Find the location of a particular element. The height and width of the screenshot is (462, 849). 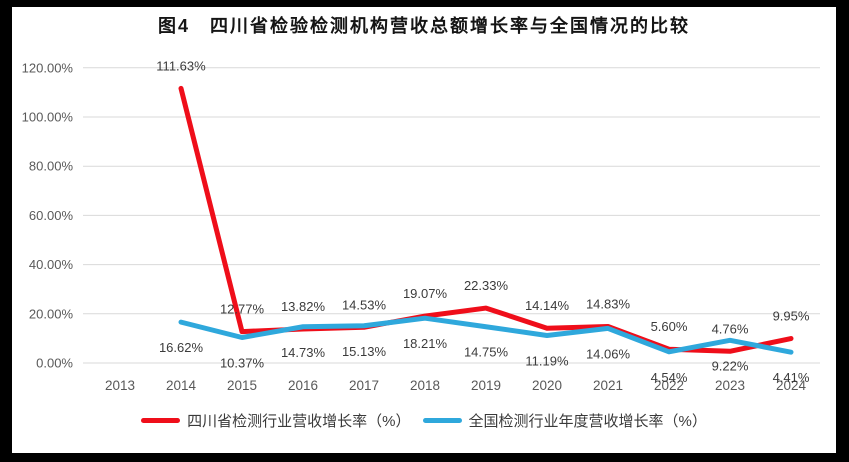

svg-text: 4.54% is located at coordinates (669, 377).